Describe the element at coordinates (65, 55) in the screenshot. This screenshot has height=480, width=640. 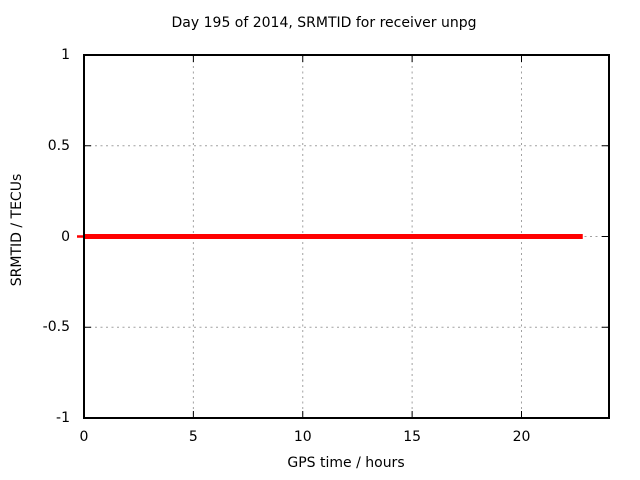
I see `y-tick-label: 1` at that location.